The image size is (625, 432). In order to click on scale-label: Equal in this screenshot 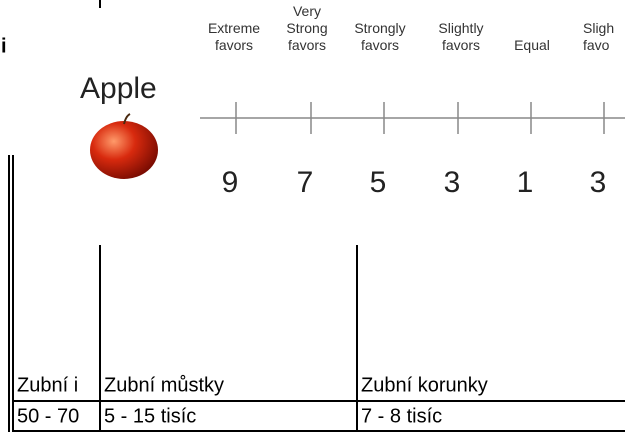, I will do `click(532, 45)`.